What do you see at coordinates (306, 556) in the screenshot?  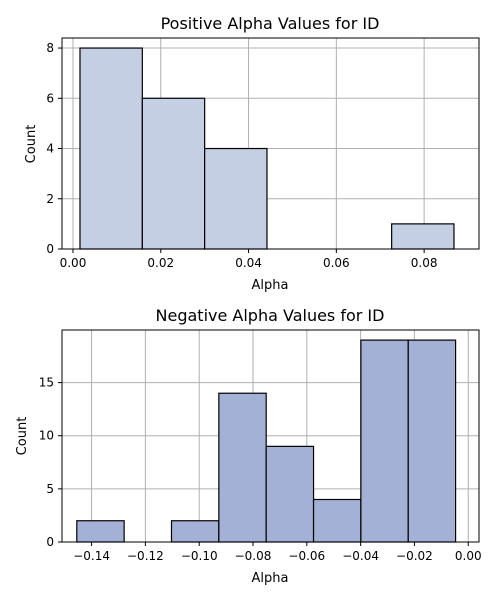 I see `x-tick-label: −0.06` at bounding box center [306, 556].